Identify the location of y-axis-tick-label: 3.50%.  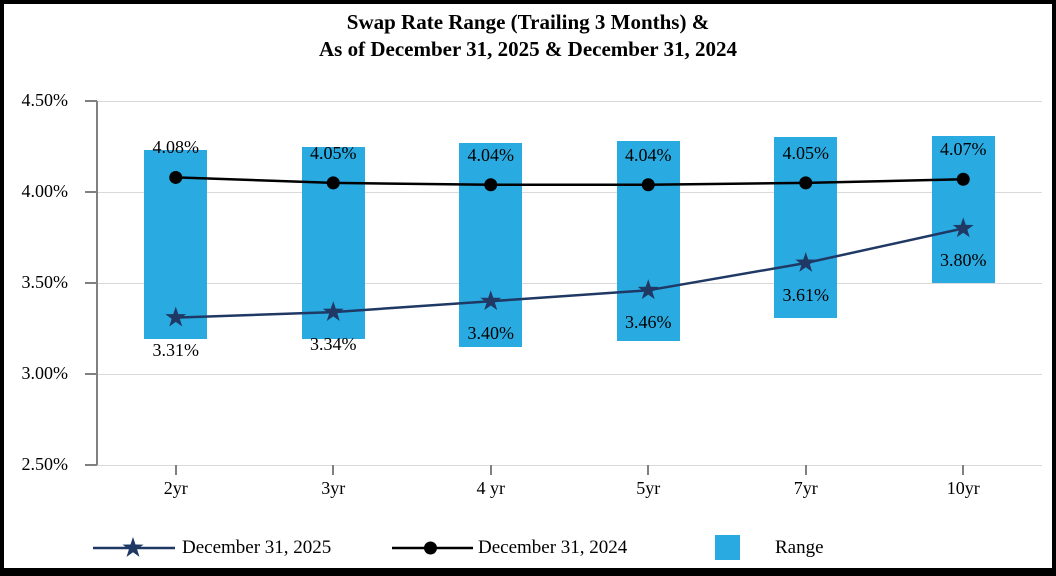
(45, 282).